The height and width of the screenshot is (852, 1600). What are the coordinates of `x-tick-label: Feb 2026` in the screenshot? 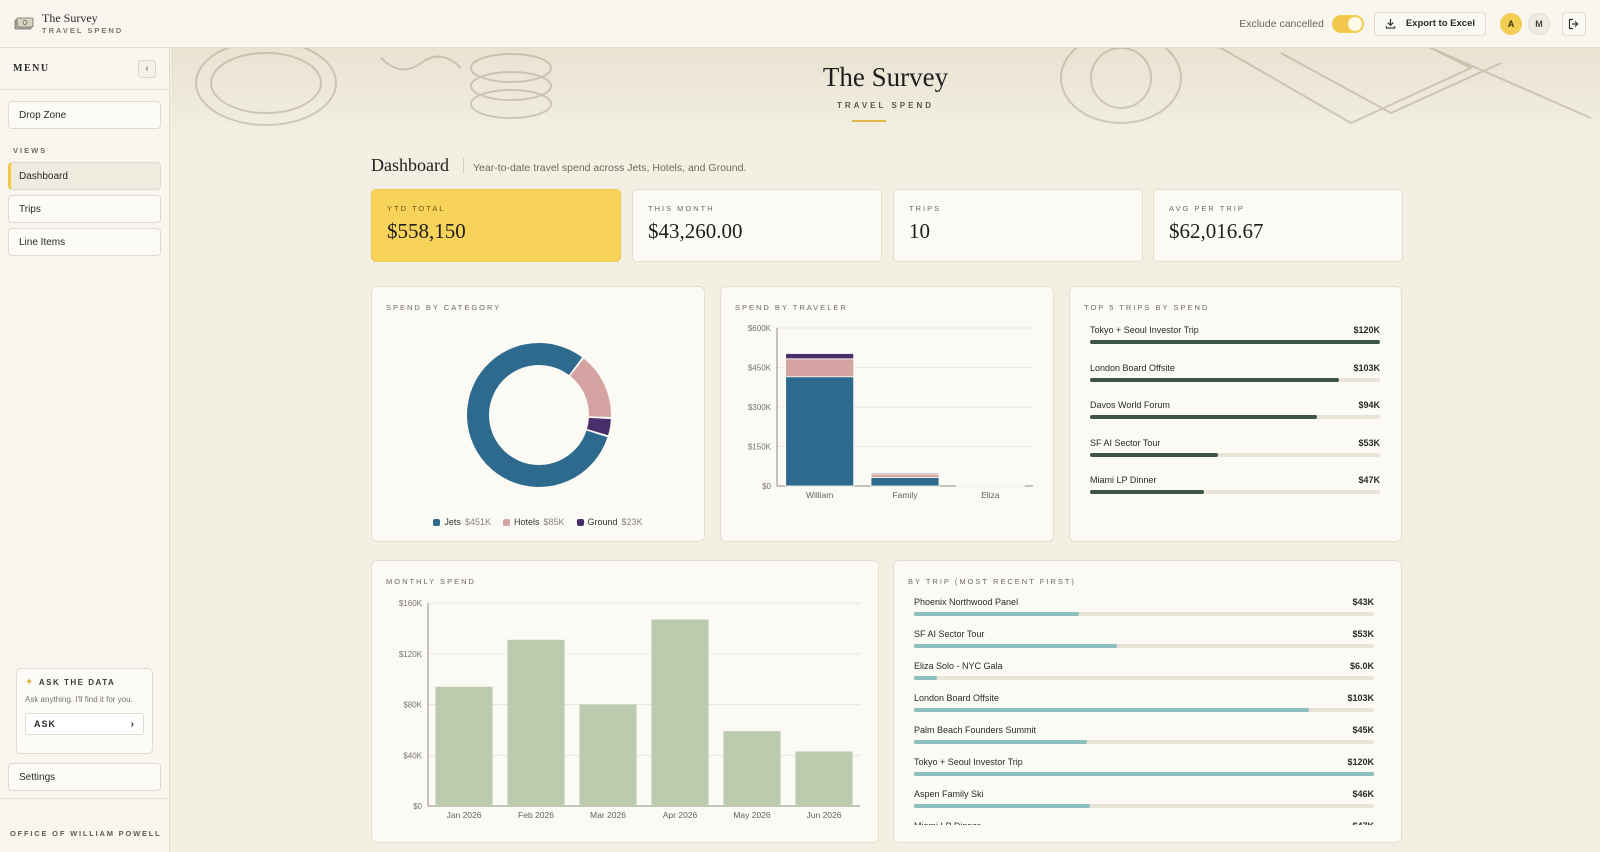 It's located at (536, 815).